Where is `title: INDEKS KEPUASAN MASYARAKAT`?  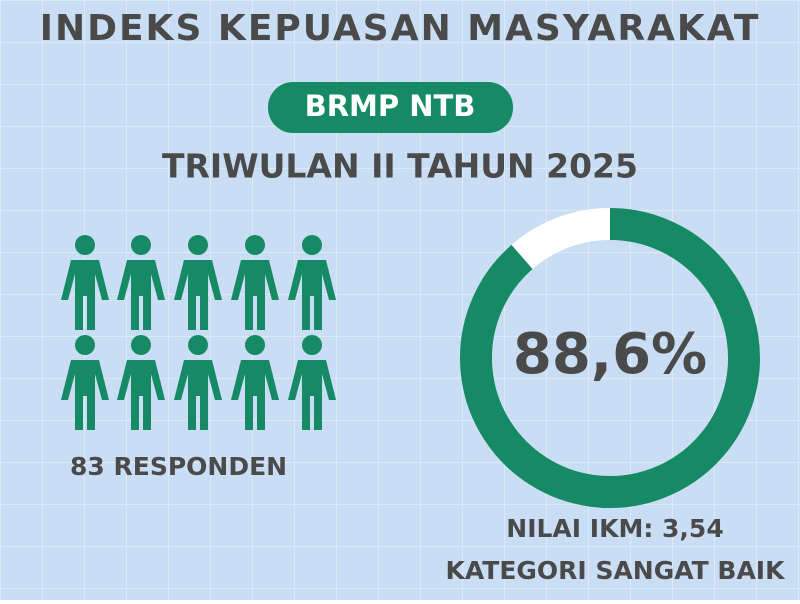
title: INDEKS KEPUASAN MASYARAKAT is located at coordinates (400, 28).